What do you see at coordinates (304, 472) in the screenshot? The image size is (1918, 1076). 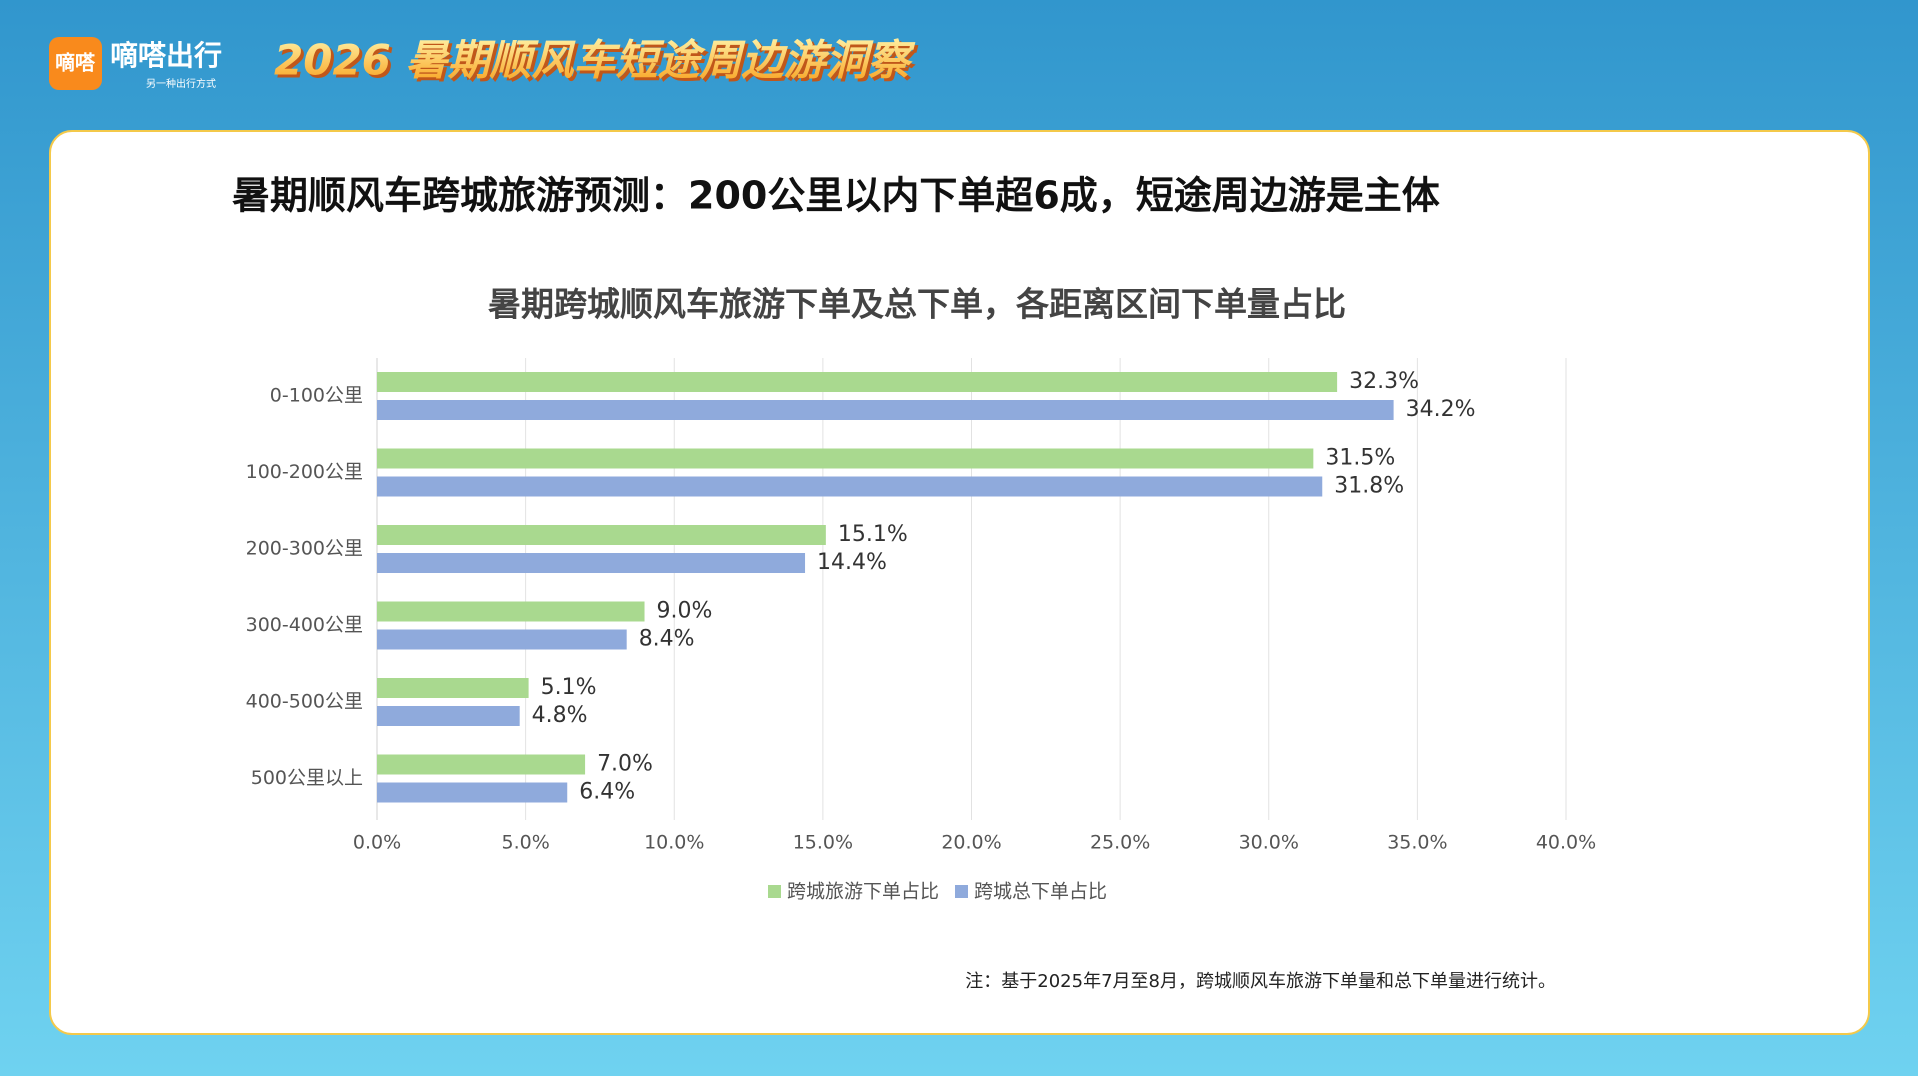 I see `y-tick-label: 100-200公里` at bounding box center [304, 472].